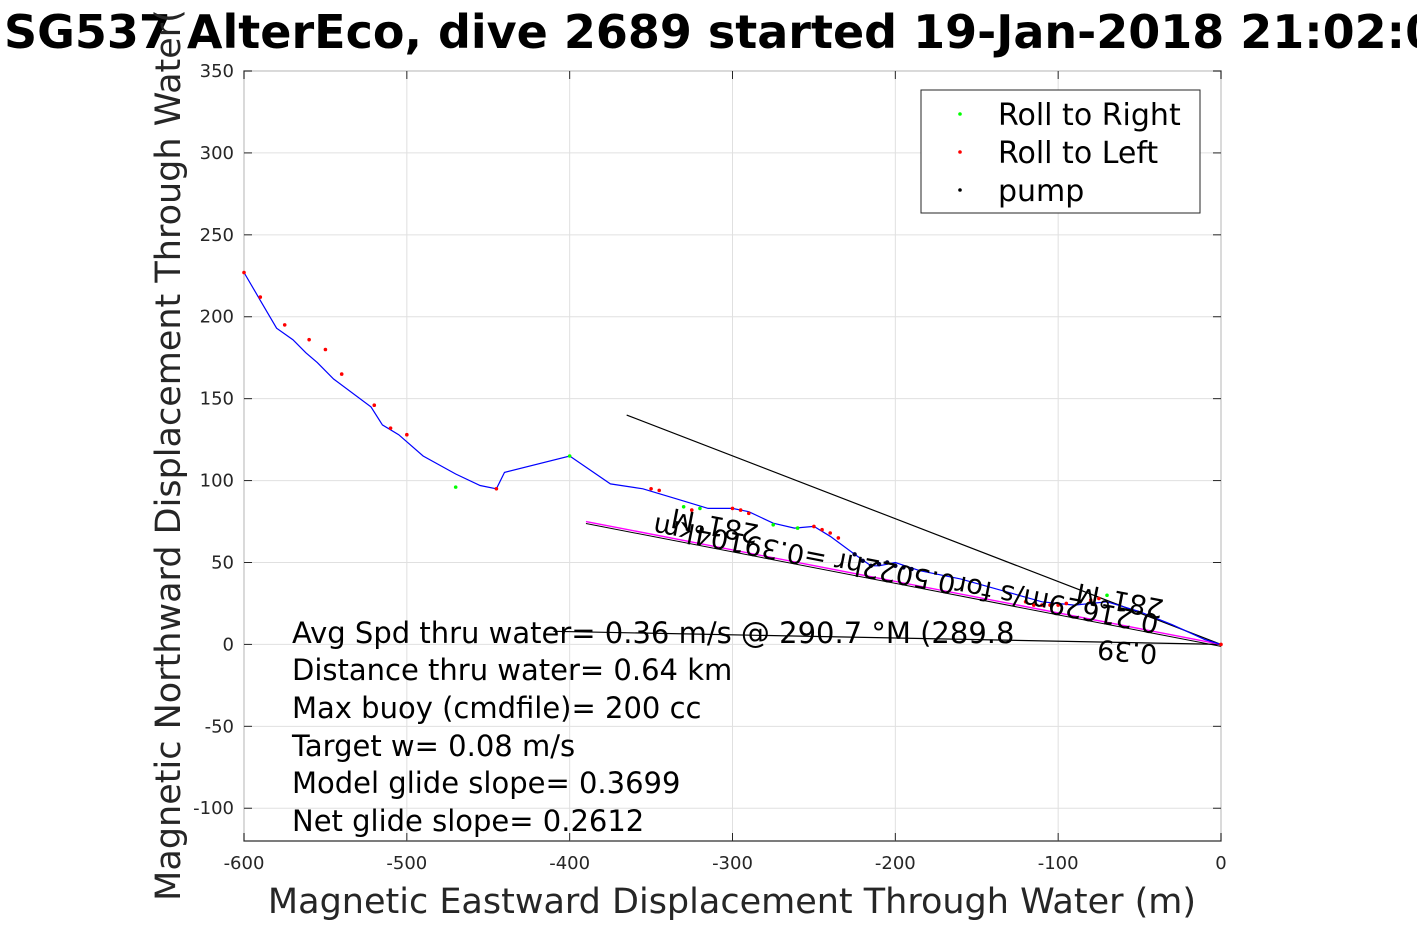 This screenshot has width=1417, height=945. Describe the element at coordinates (217, 399) in the screenshot. I see `y-tick-label: 150` at that location.